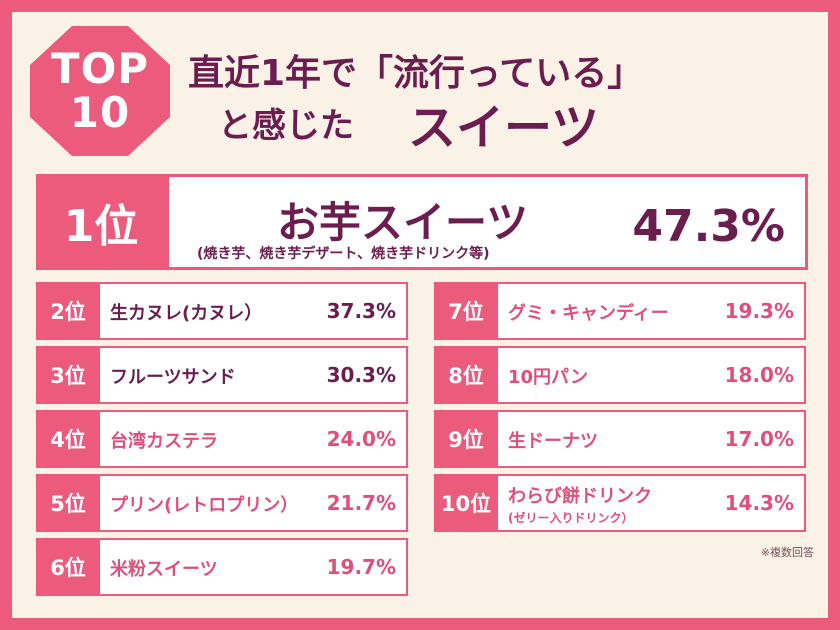  I want to click on rank-label: 7位, so click(466, 311).